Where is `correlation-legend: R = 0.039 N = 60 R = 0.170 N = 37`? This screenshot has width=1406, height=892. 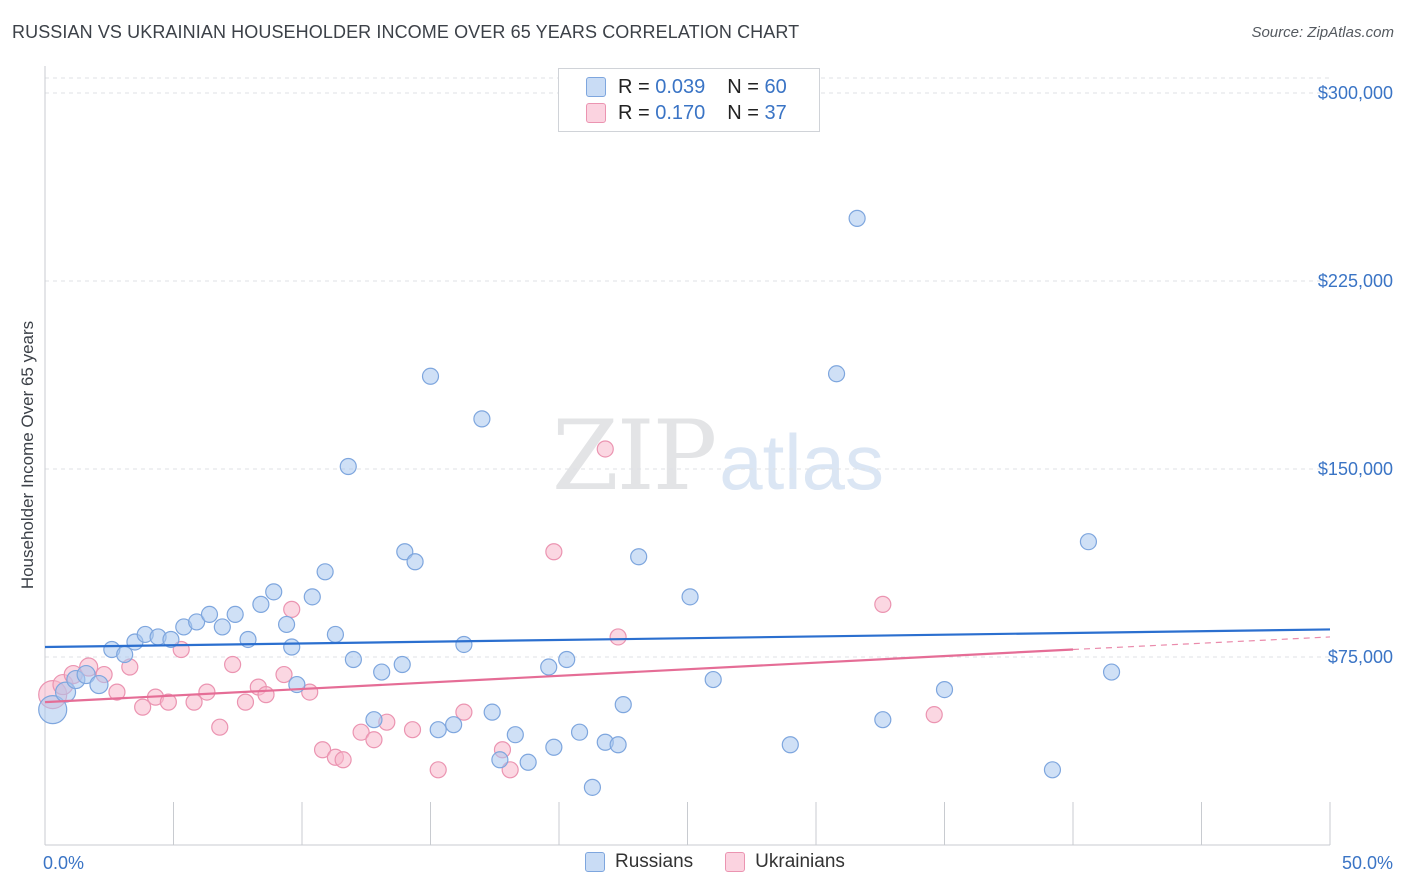
correlation-legend: R = 0.039 N = 60 R = 0.170 N = 37 is located at coordinates (689, 100).